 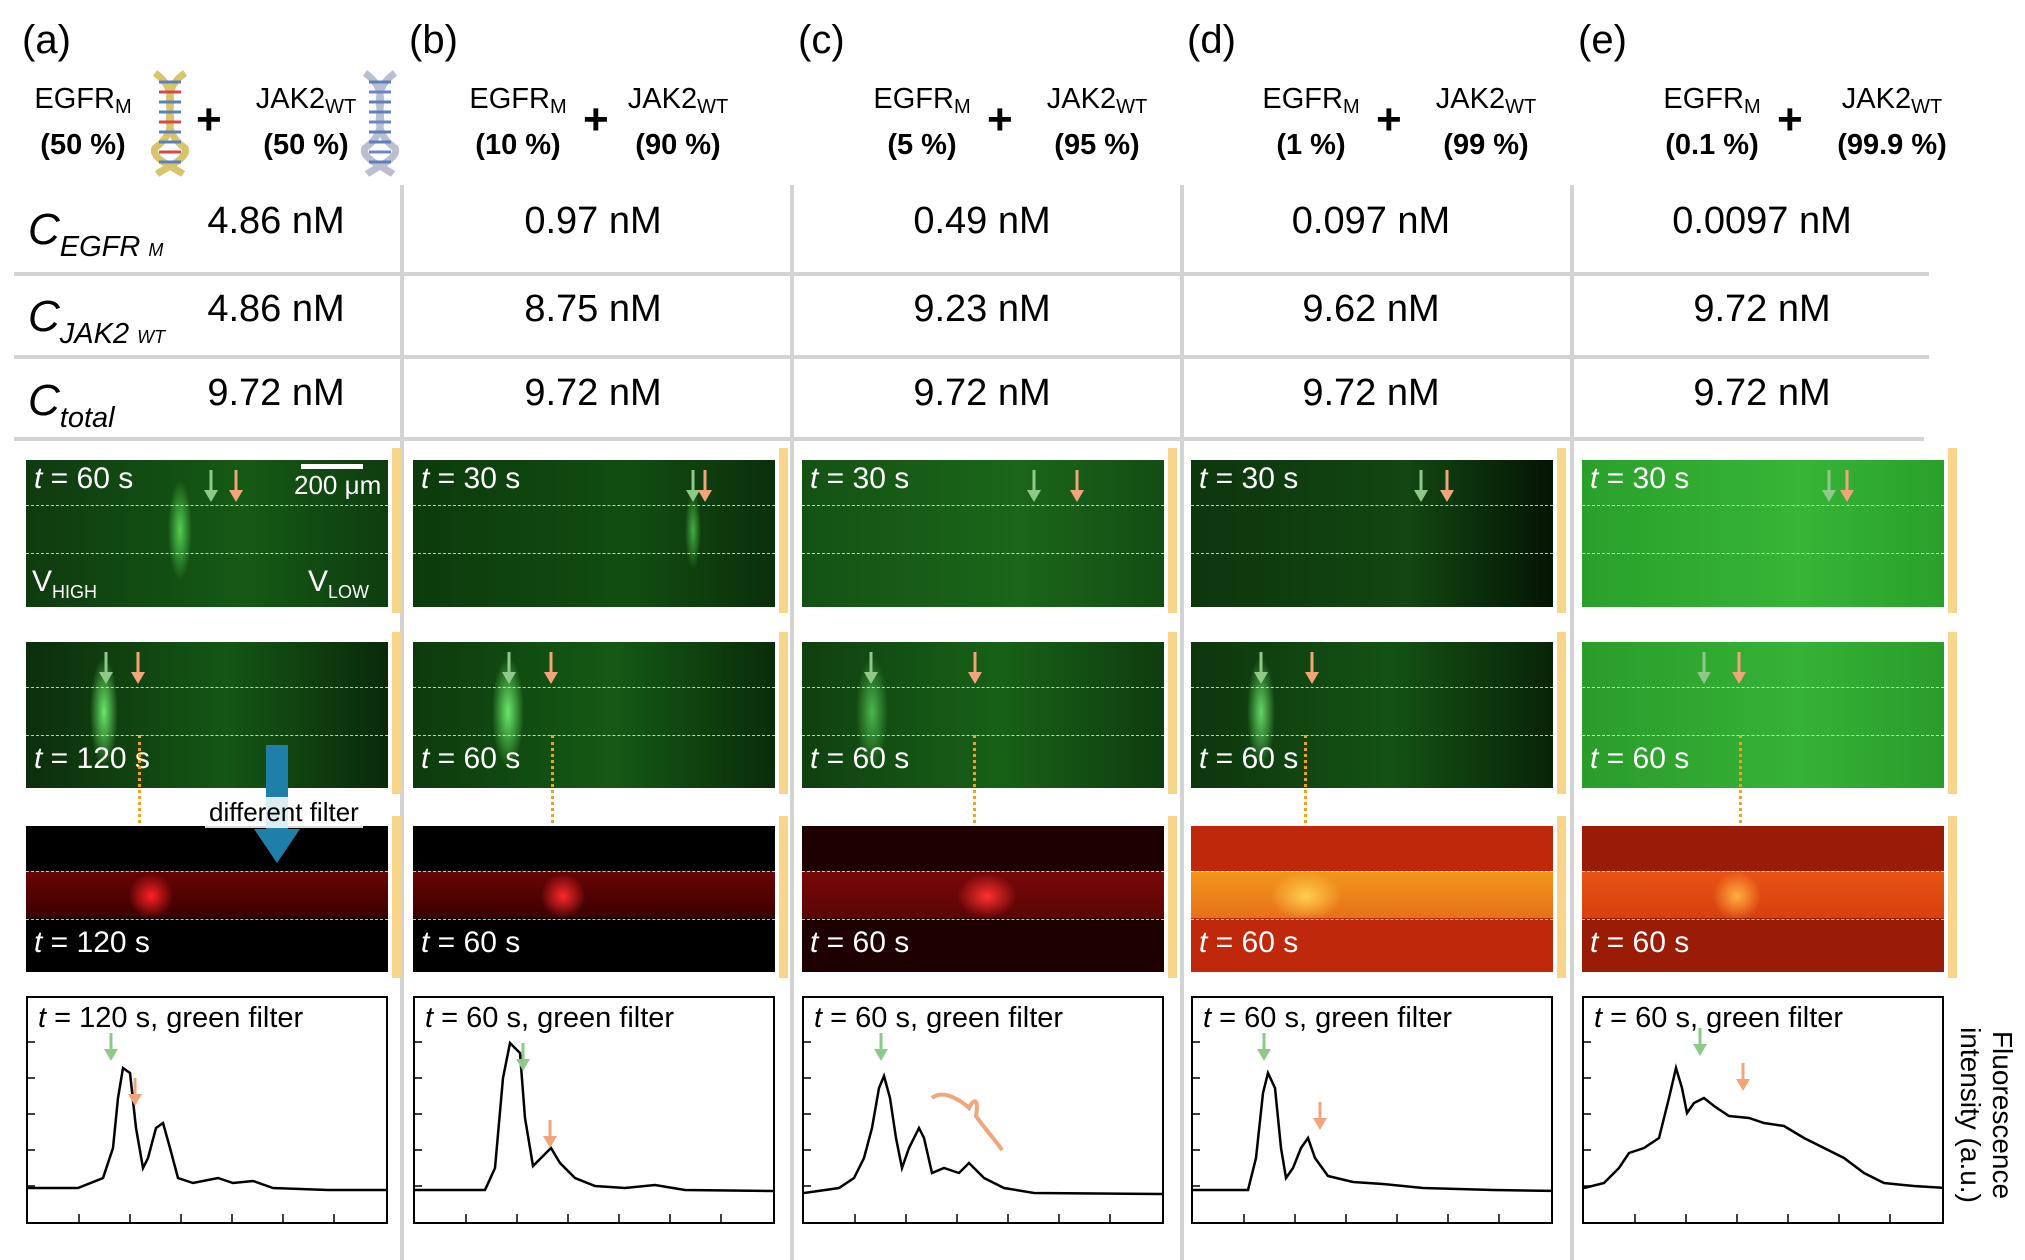 I want to click on c-egfr-value: 0.49 nM, so click(x=982, y=221).